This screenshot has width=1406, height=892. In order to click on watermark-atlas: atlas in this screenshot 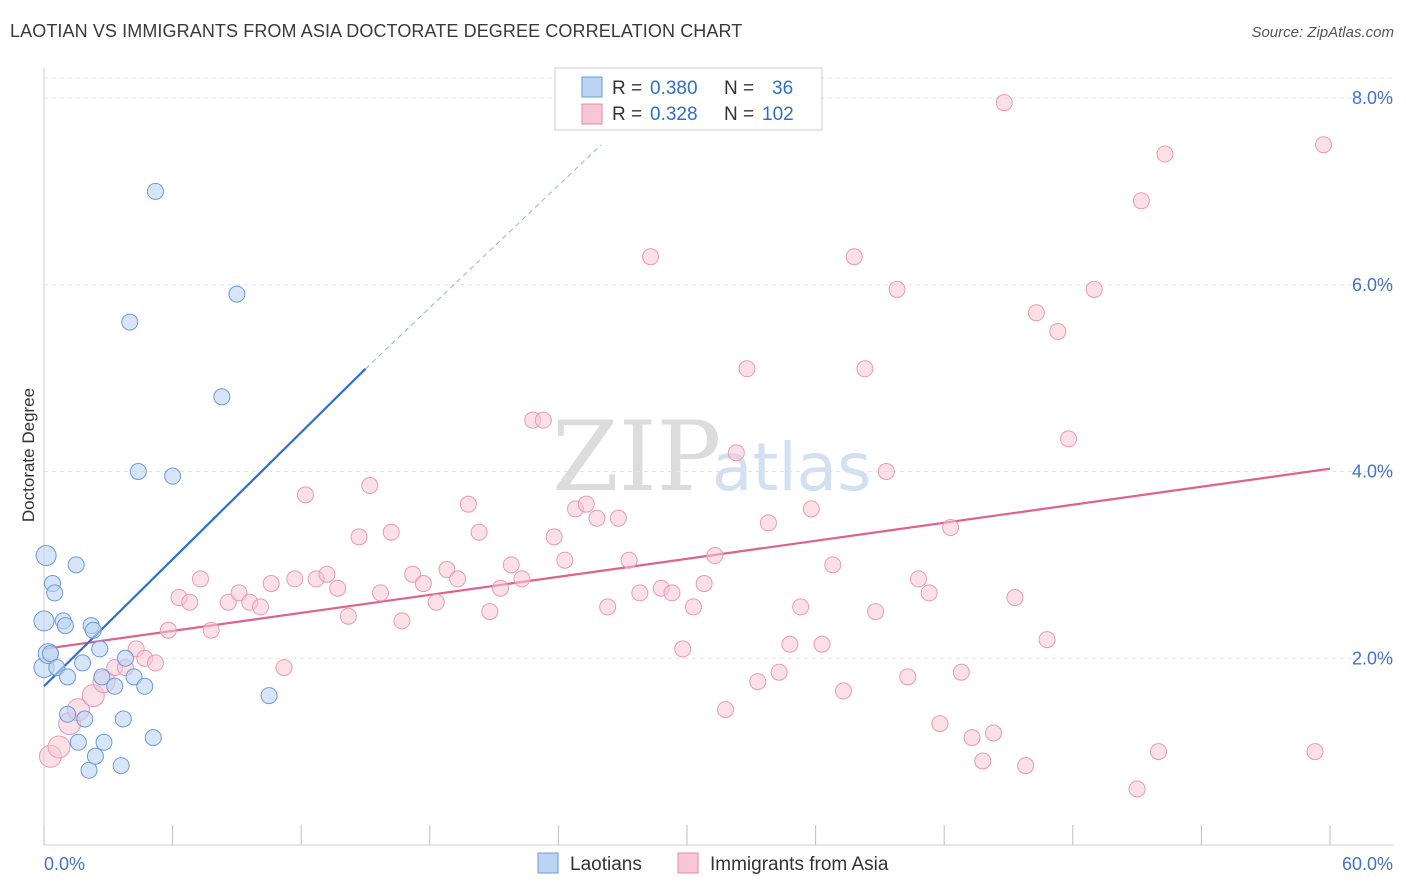, I will do `click(792, 467)`.